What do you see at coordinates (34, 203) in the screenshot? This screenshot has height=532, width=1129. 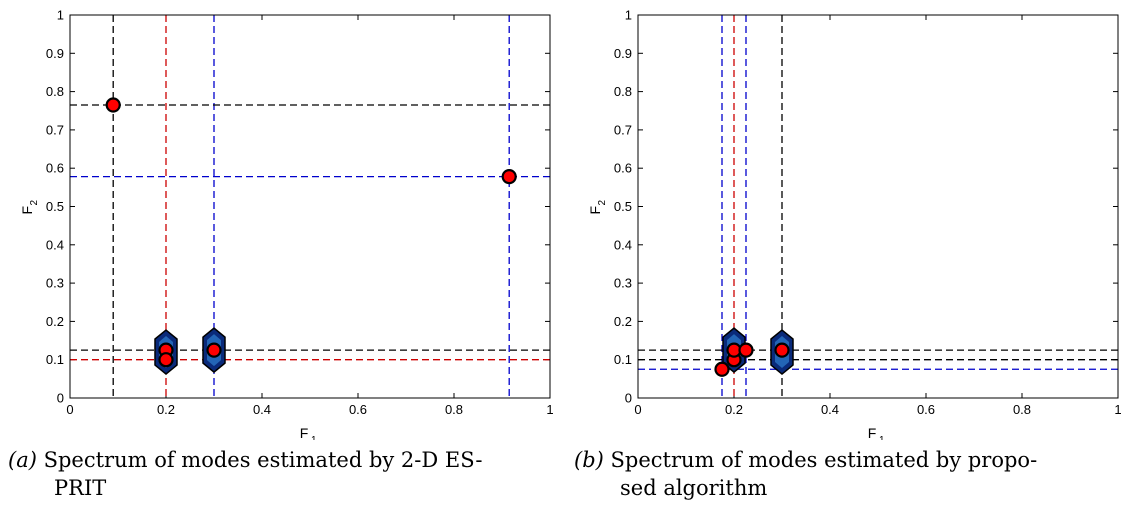 I see `chart-a-y-axis-label-subscript: 2` at bounding box center [34, 203].